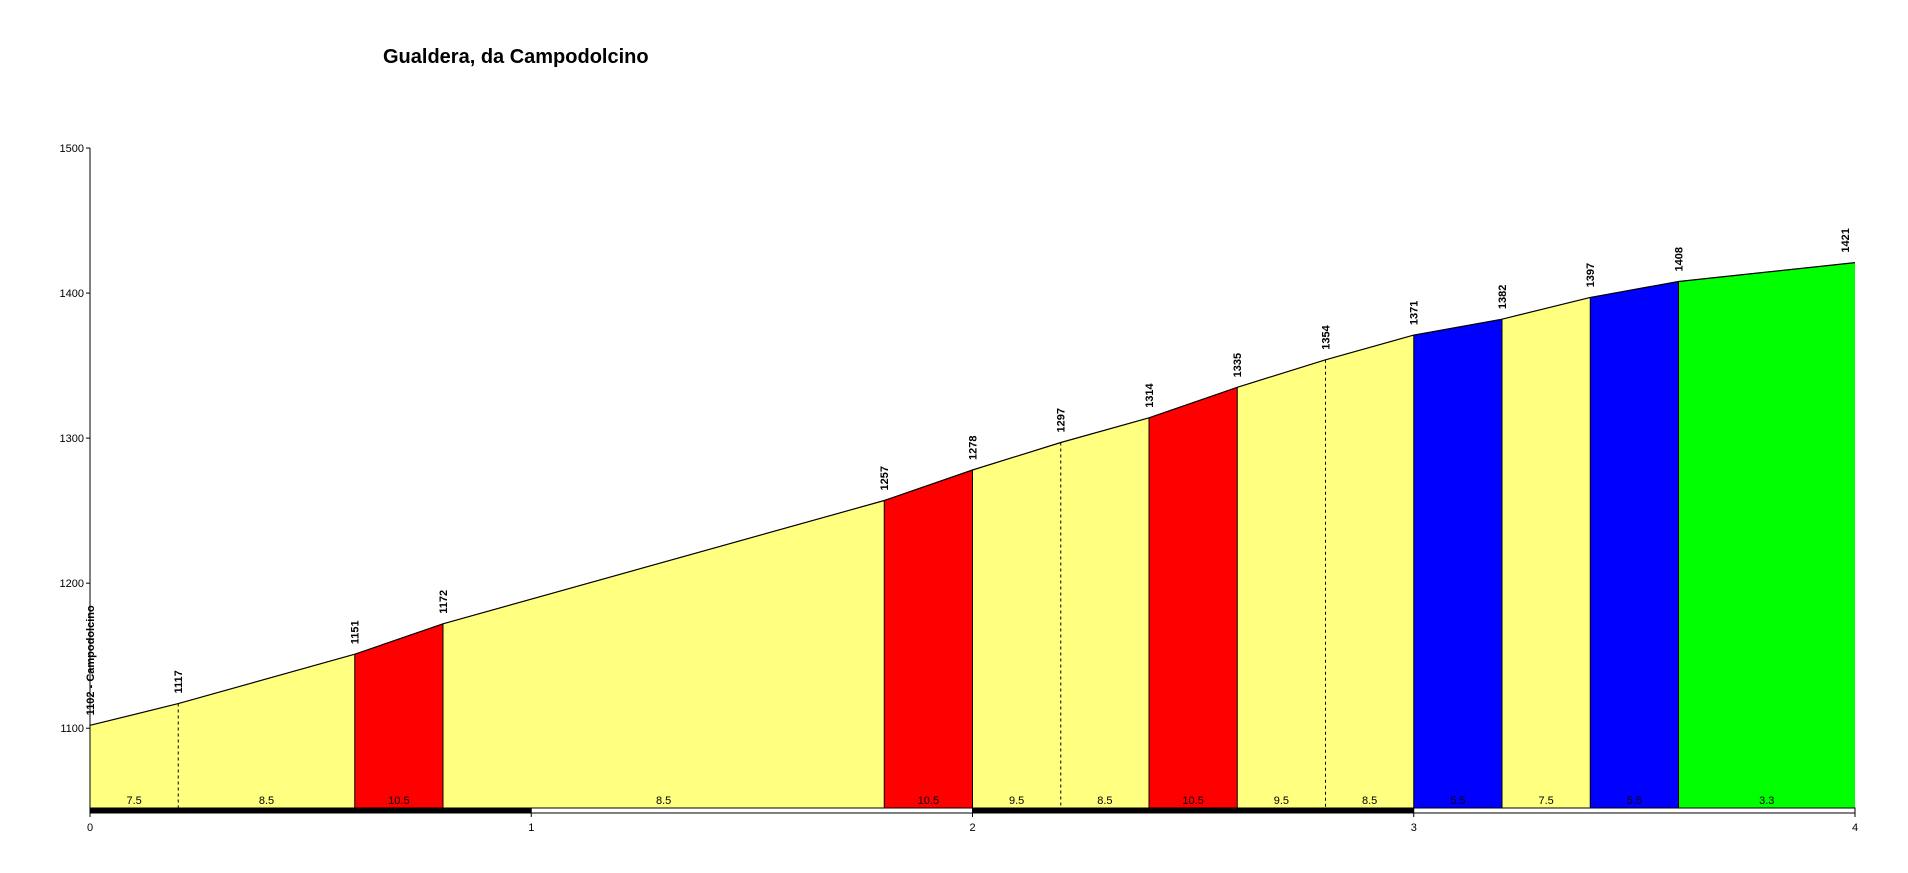 The height and width of the screenshot is (873, 1908). I want to click on x-tick-label: 2, so click(972, 828).